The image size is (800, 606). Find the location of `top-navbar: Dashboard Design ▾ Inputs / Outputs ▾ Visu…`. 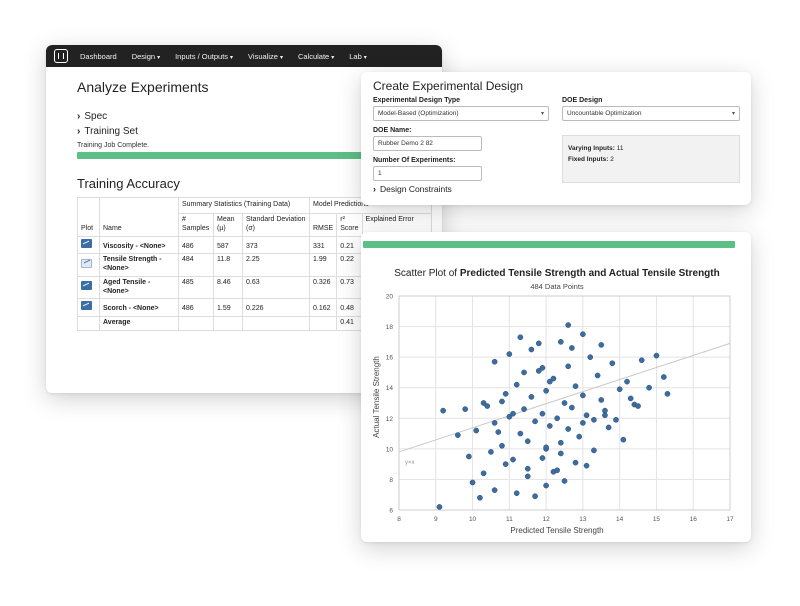

top-navbar: Dashboard Design ▾ Inputs / Outputs ▾ Visu… is located at coordinates (244, 56).